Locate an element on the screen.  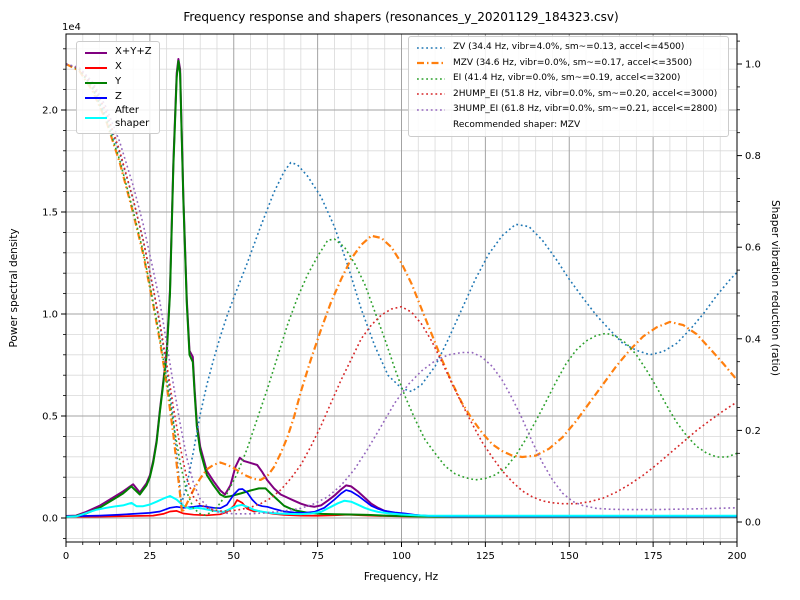
y-left-tick-label: 1.0 is located at coordinates (50, 315).